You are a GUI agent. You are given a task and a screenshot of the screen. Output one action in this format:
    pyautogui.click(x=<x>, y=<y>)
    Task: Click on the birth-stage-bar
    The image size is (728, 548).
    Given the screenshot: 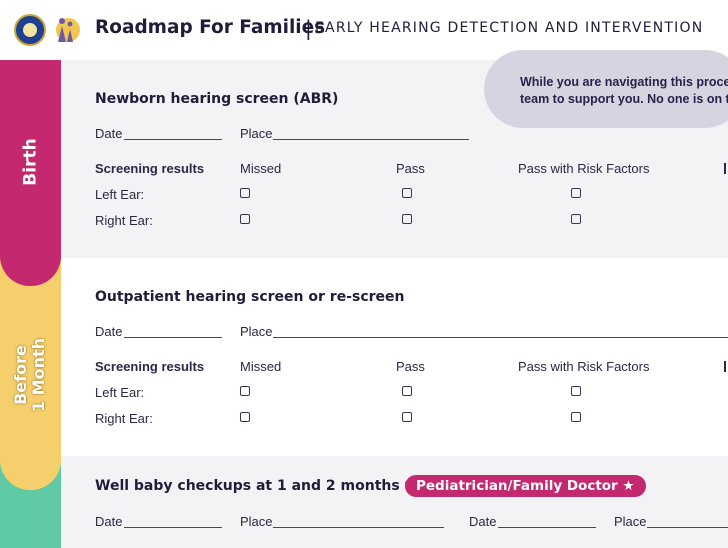 What is the action you would take?
    pyautogui.click(x=30, y=173)
    